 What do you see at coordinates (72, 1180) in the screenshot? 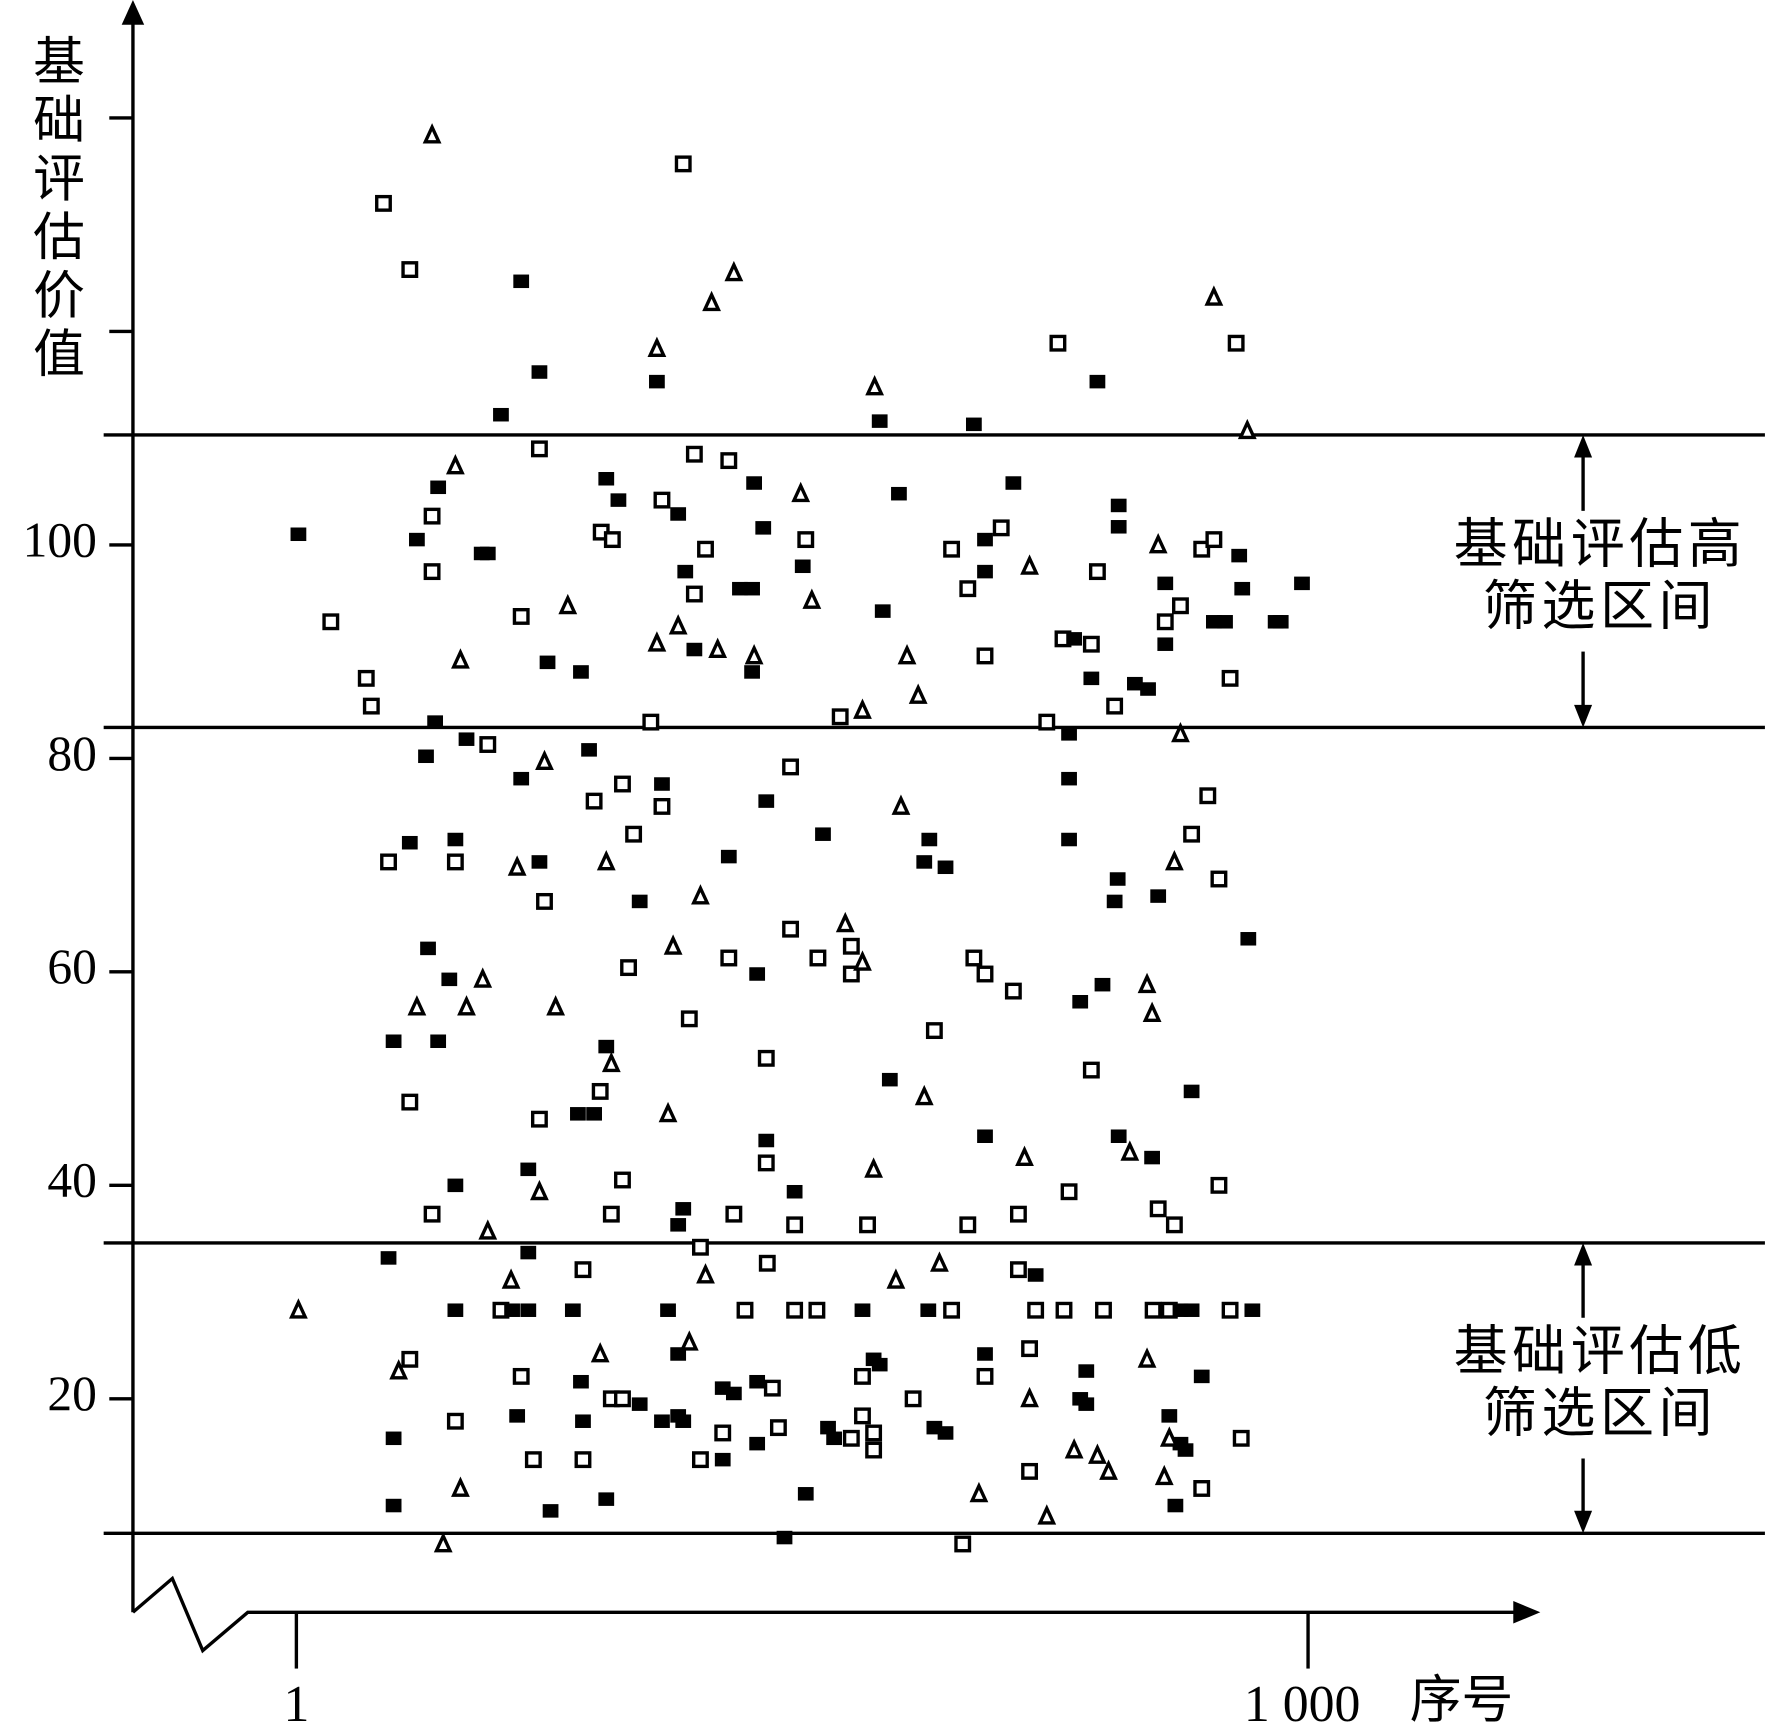
I see `y-tick-label: 40` at bounding box center [72, 1180].